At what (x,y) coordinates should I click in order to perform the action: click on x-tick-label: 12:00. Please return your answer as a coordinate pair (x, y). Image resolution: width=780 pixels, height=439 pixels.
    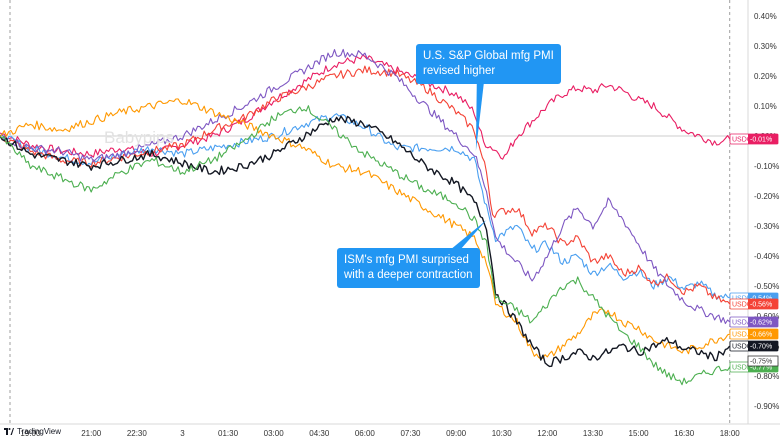
    Looking at the image, I should click on (547, 433).